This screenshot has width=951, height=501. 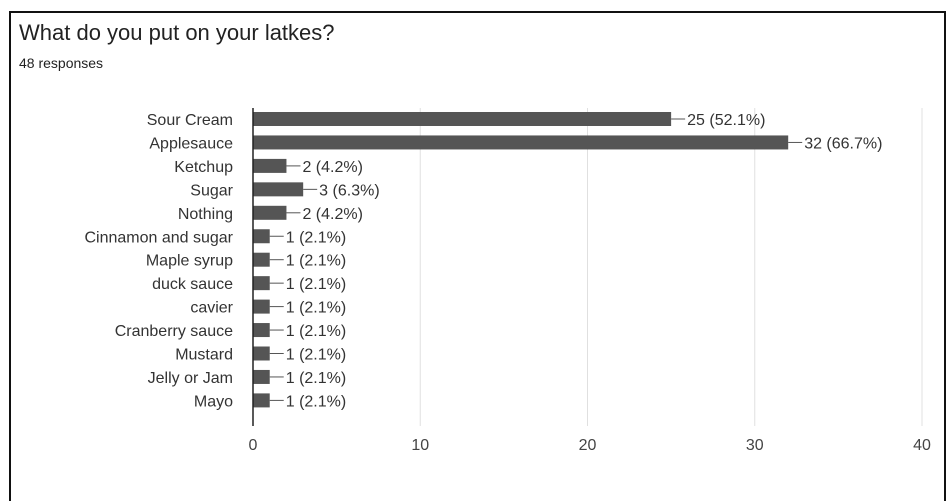 I want to click on category-label: Mayo, so click(x=213, y=401).